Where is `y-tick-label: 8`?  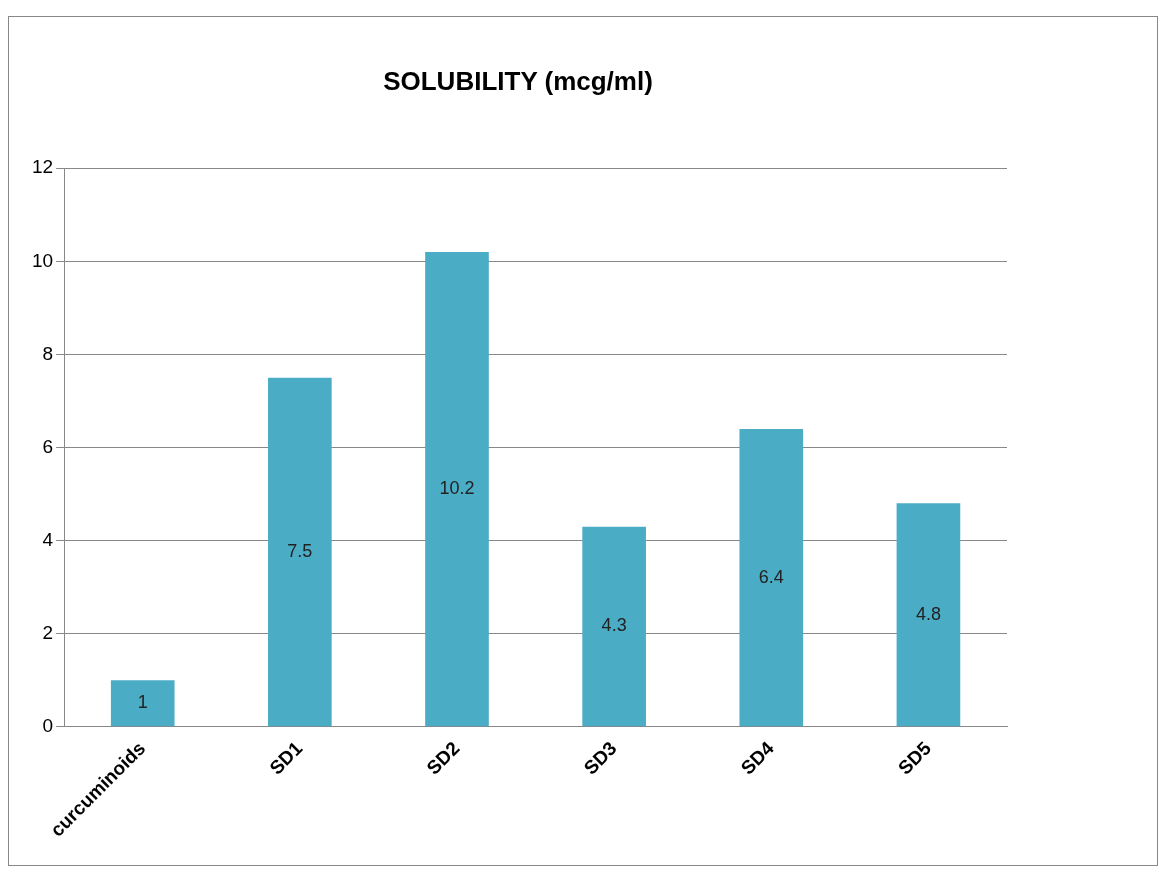
y-tick-label: 8 is located at coordinates (48, 353).